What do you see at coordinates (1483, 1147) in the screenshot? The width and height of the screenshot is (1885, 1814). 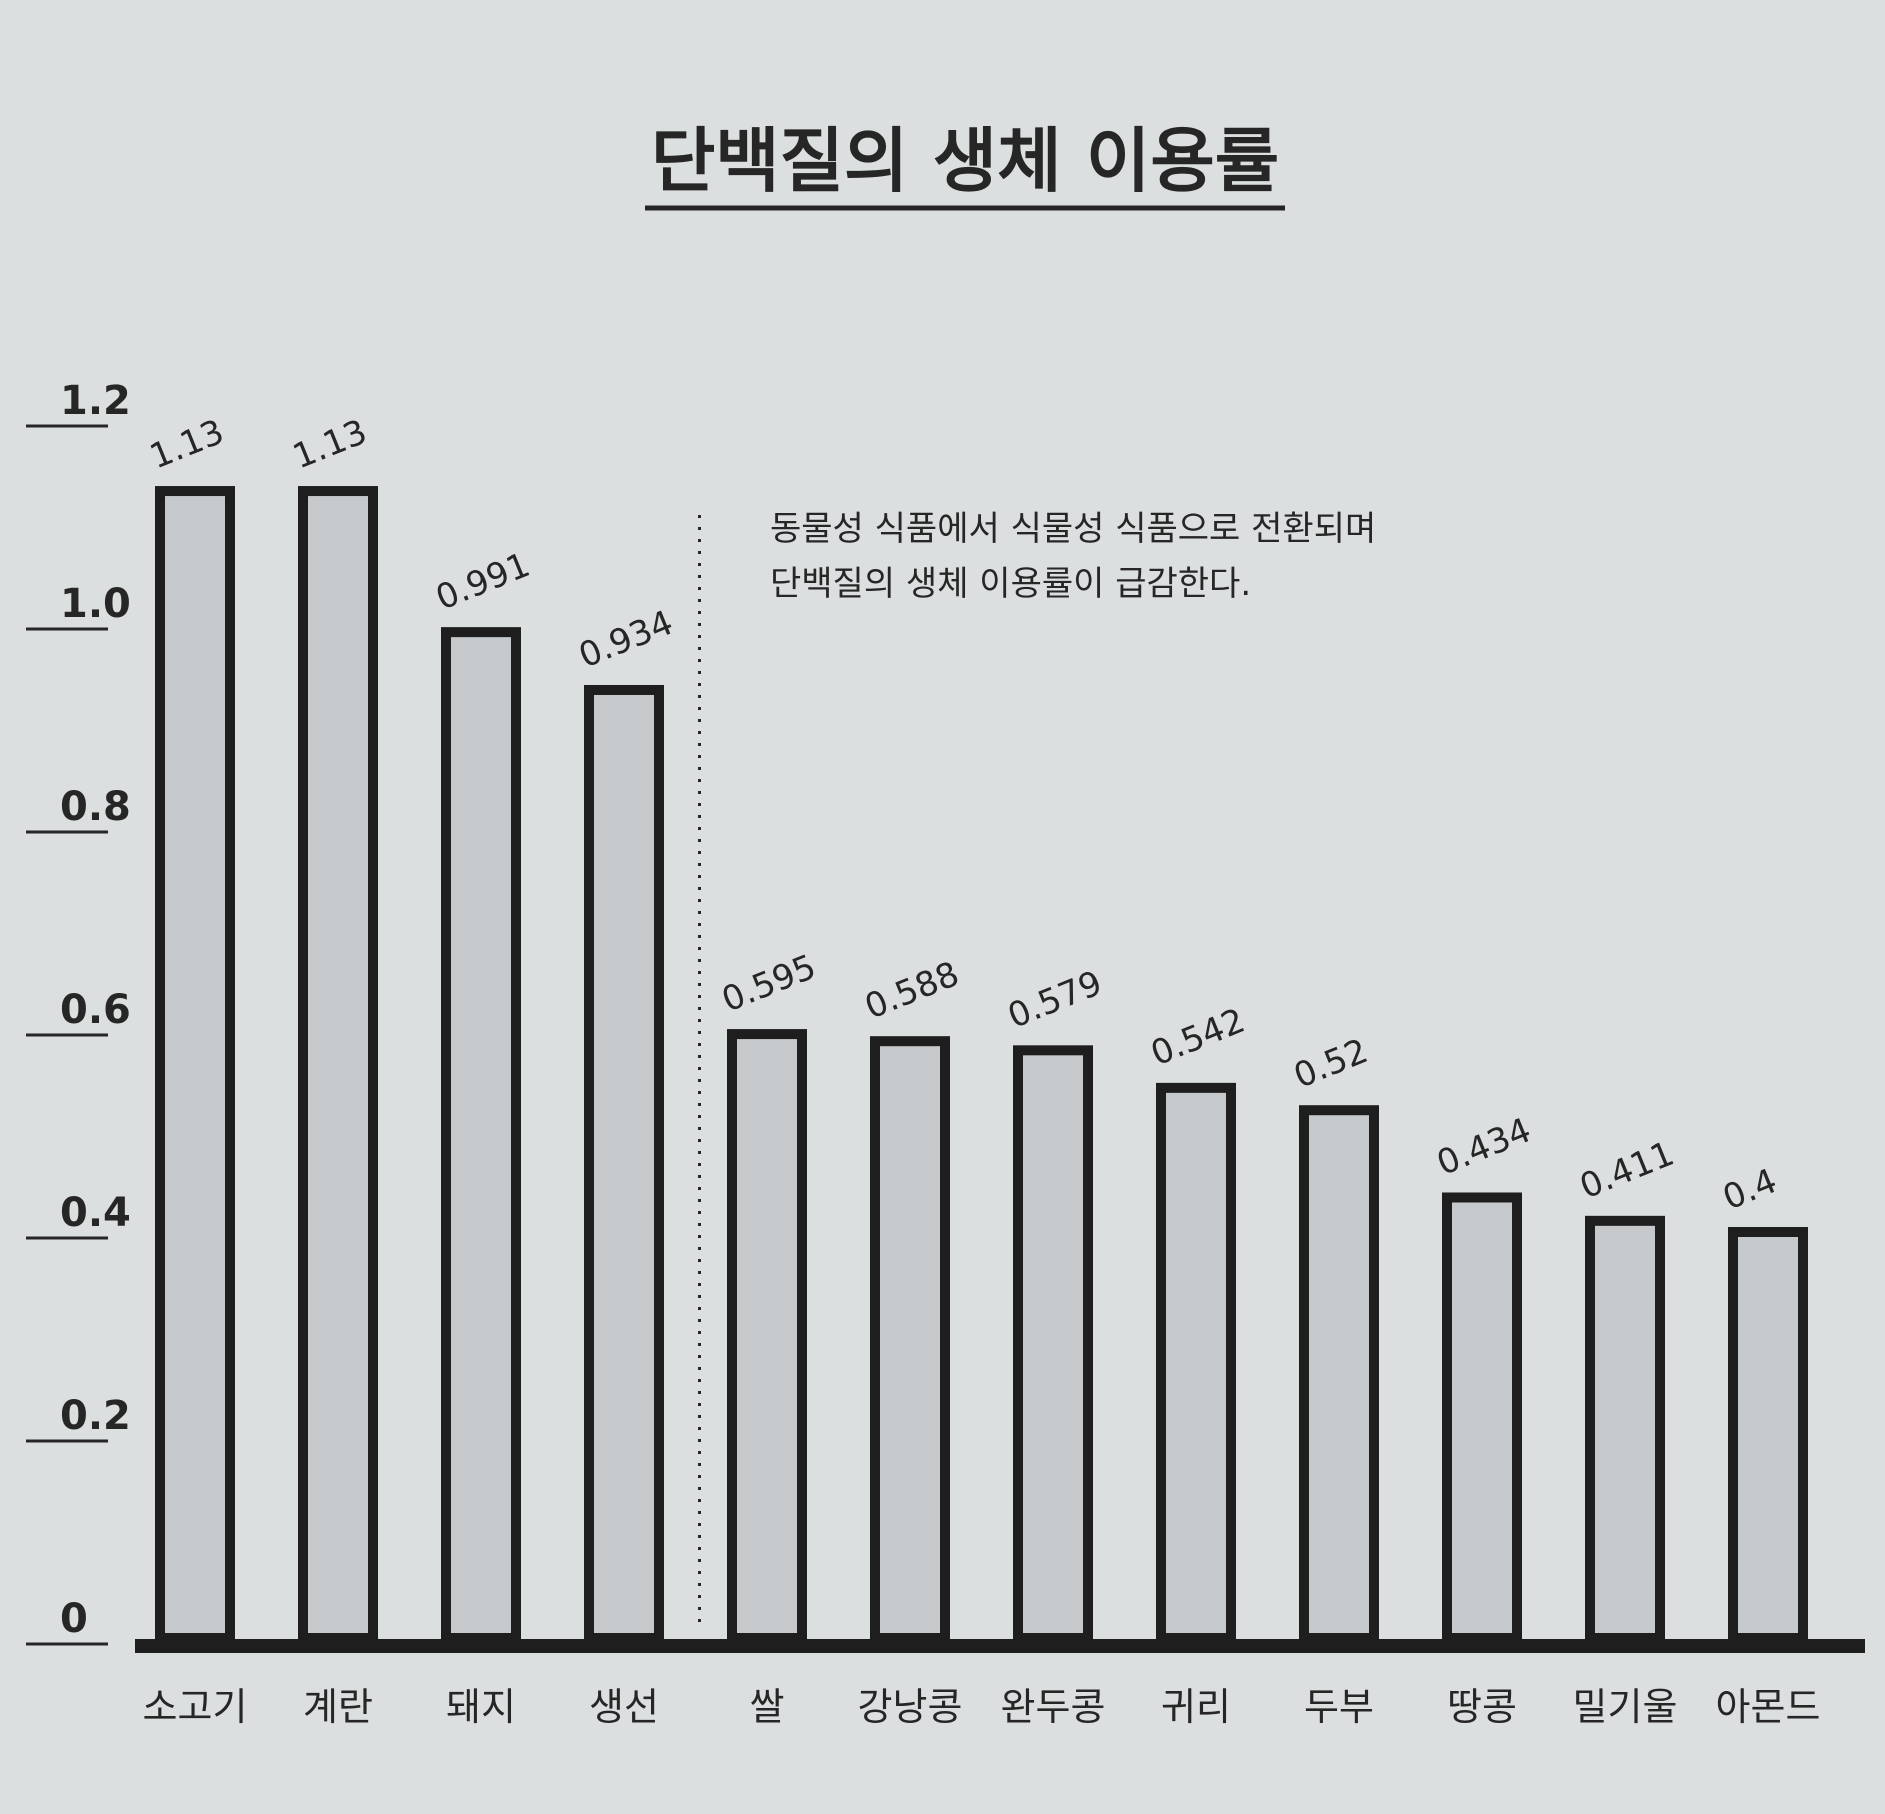 I see `bar-value-label: 0.434` at bounding box center [1483, 1147].